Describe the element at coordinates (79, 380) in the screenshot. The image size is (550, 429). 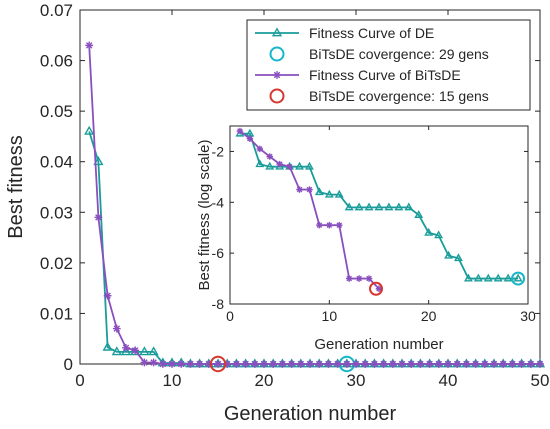
I see `main-xtick-label: 0` at that location.